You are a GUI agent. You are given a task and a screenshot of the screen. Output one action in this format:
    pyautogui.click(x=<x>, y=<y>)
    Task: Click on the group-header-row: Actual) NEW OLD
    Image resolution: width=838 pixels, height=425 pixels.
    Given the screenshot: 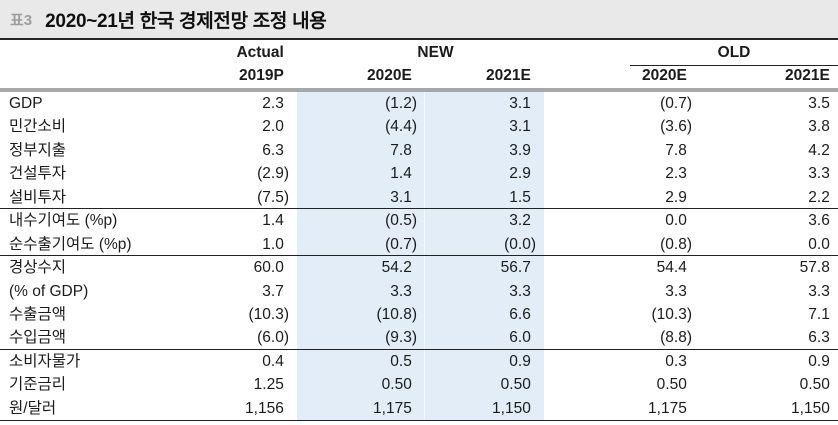 What is the action you would take?
    pyautogui.click(x=419, y=53)
    